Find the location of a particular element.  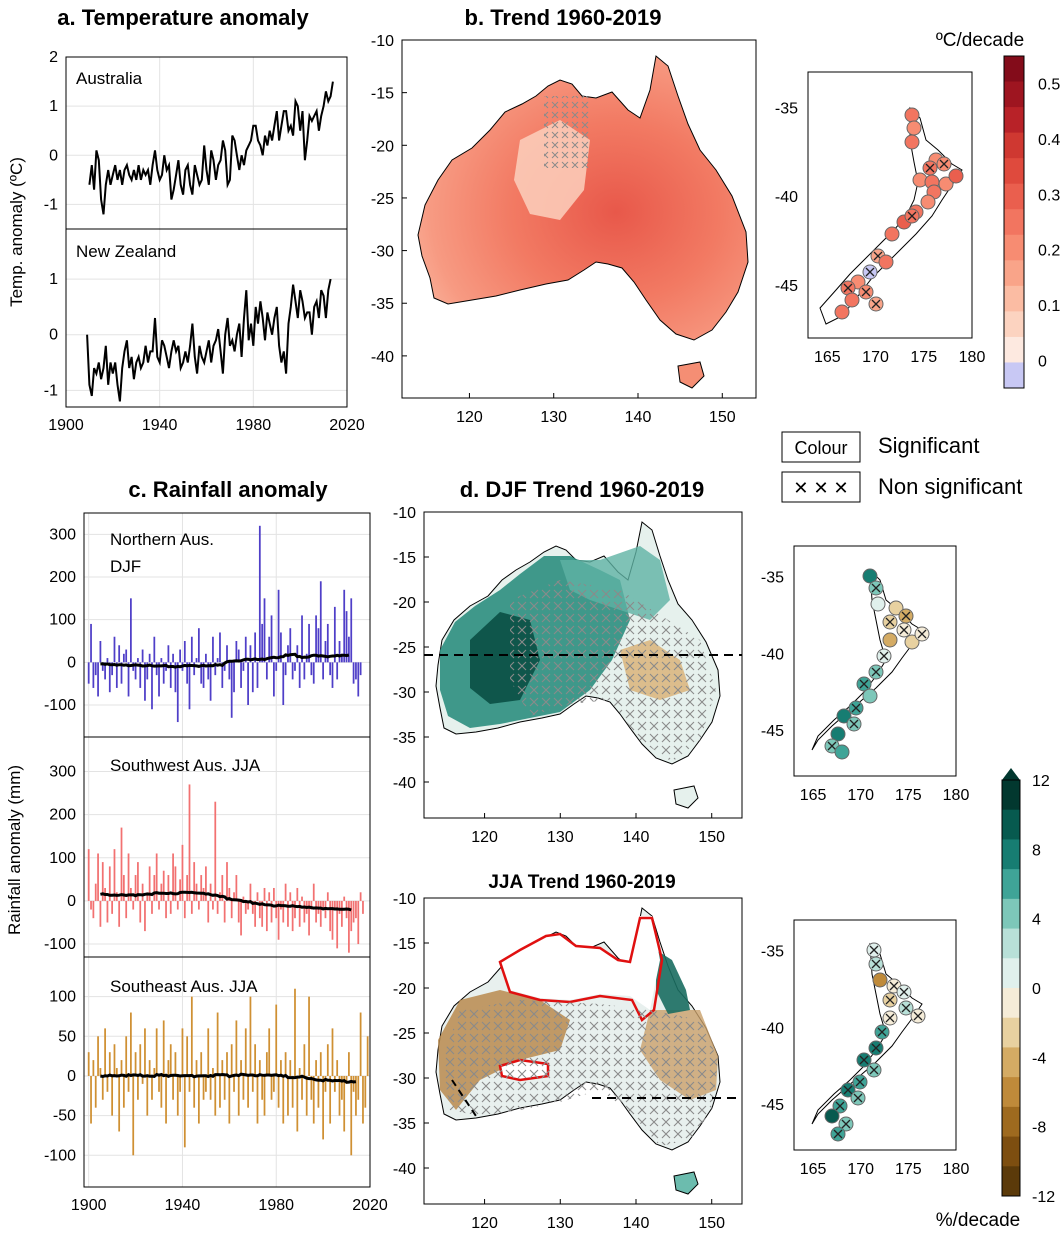

southeast-aus-bars is located at coordinates (228, 1072).